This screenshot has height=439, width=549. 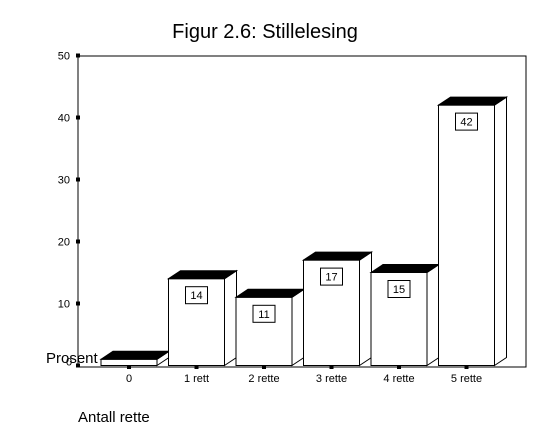 I want to click on data-label: 17, so click(x=331, y=276).